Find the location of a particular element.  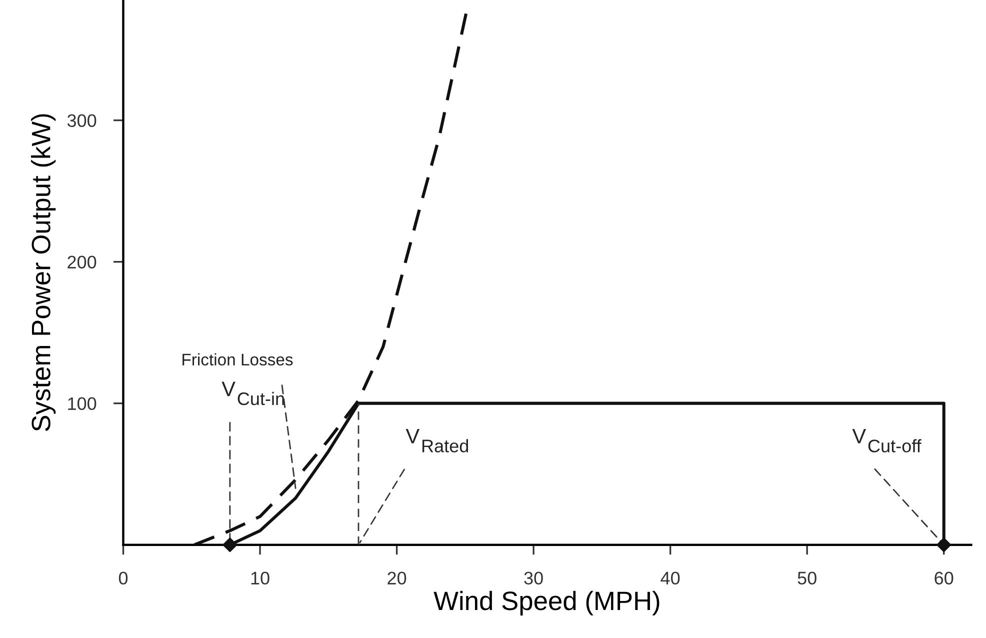

x-tick-label: 20 is located at coordinates (397, 578).